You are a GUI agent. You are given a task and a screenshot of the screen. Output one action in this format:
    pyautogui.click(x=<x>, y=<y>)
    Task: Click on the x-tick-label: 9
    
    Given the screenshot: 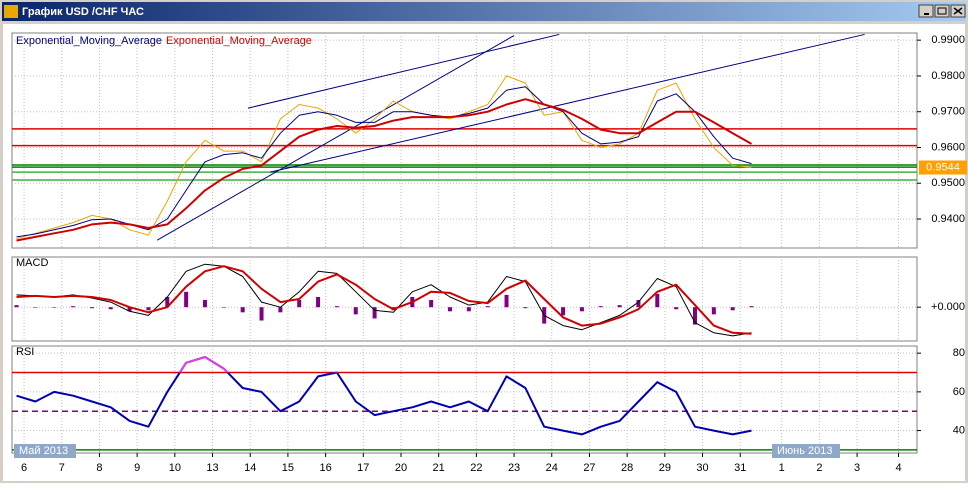 What is the action you would take?
    pyautogui.click(x=137, y=468)
    